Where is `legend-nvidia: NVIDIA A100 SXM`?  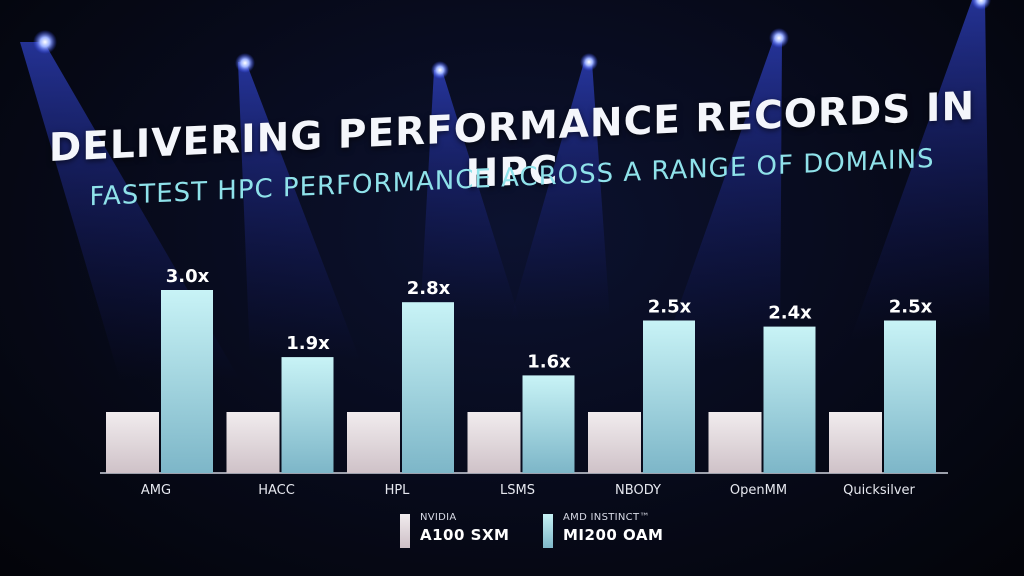 legend-nvidia: NVIDIA A100 SXM is located at coordinates (454, 532).